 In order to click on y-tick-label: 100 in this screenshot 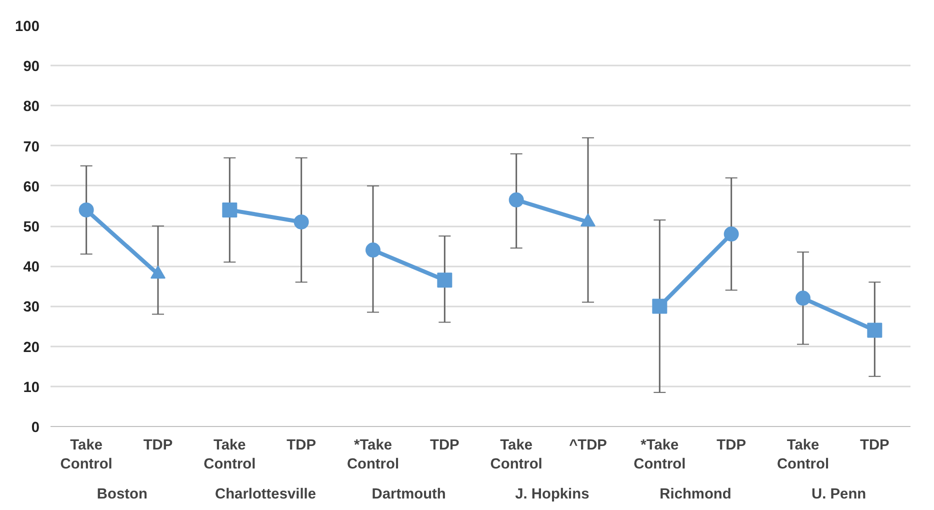, I will do `click(27, 27)`.